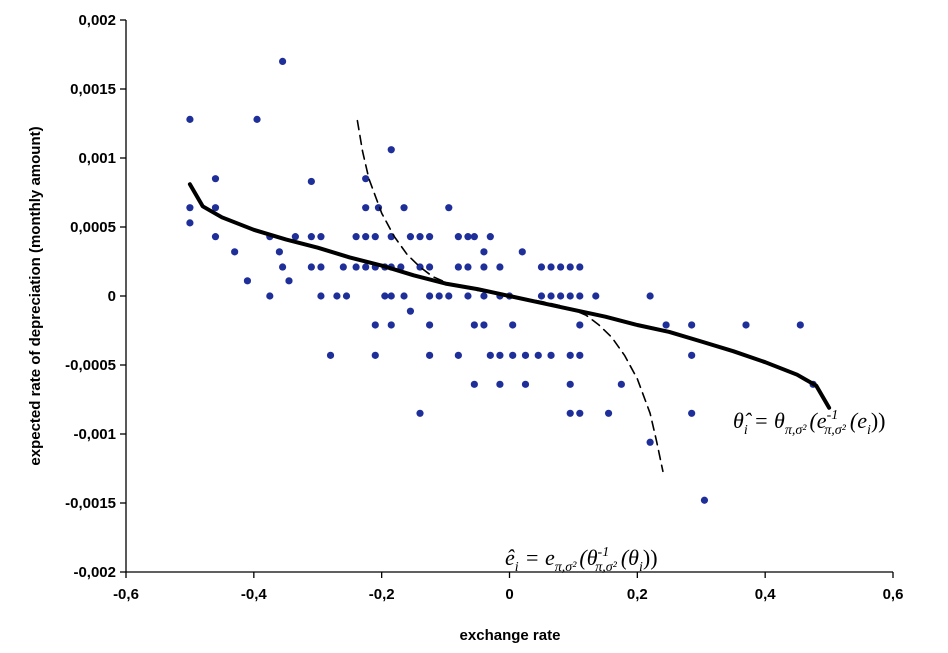 The image size is (948, 653). I want to click on x-tick-label: 0,2, so click(637, 594).